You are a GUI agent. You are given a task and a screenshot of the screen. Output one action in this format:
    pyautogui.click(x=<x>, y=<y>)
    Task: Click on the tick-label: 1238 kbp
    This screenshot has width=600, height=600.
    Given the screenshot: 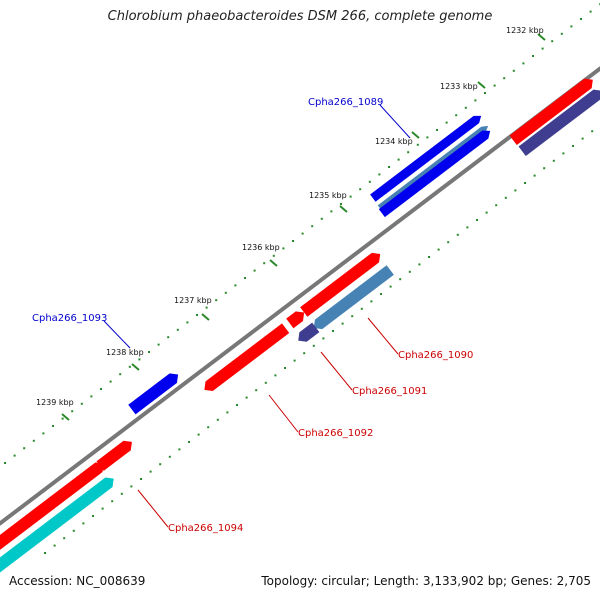 What is the action you would take?
    pyautogui.click(x=125, y=352)
    